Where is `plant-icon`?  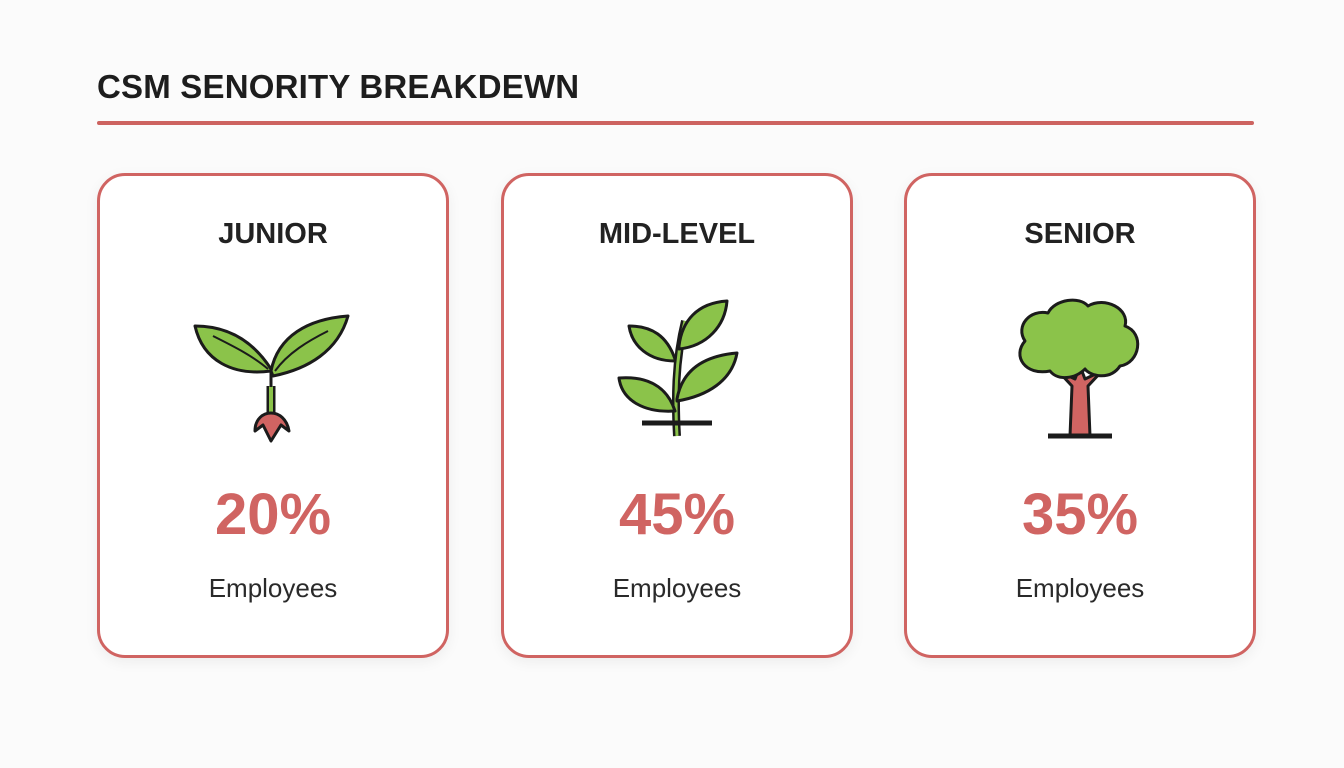 plant-icon is located at coordinates (678, 368).